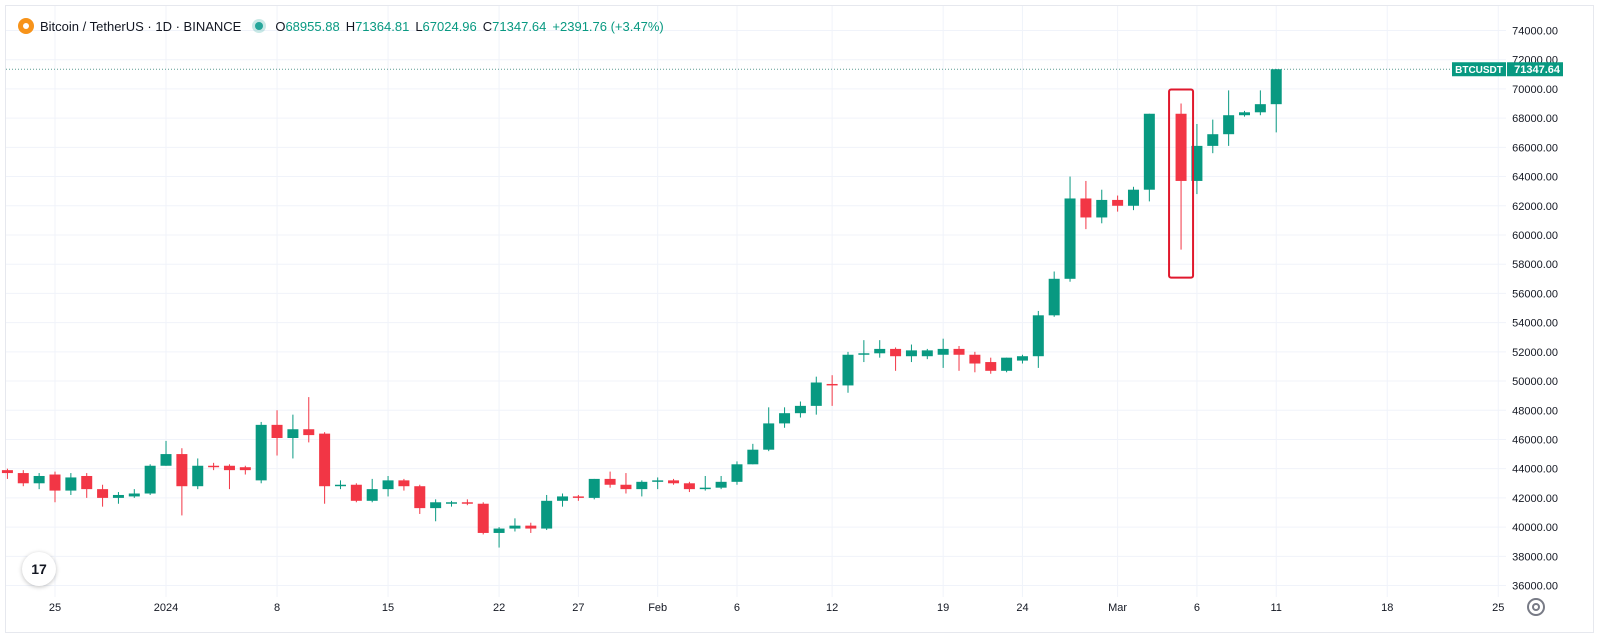 This screenshot has width=1600, height=640. I want to click on y-tick-label: 42000.00, so click(1535, 499).